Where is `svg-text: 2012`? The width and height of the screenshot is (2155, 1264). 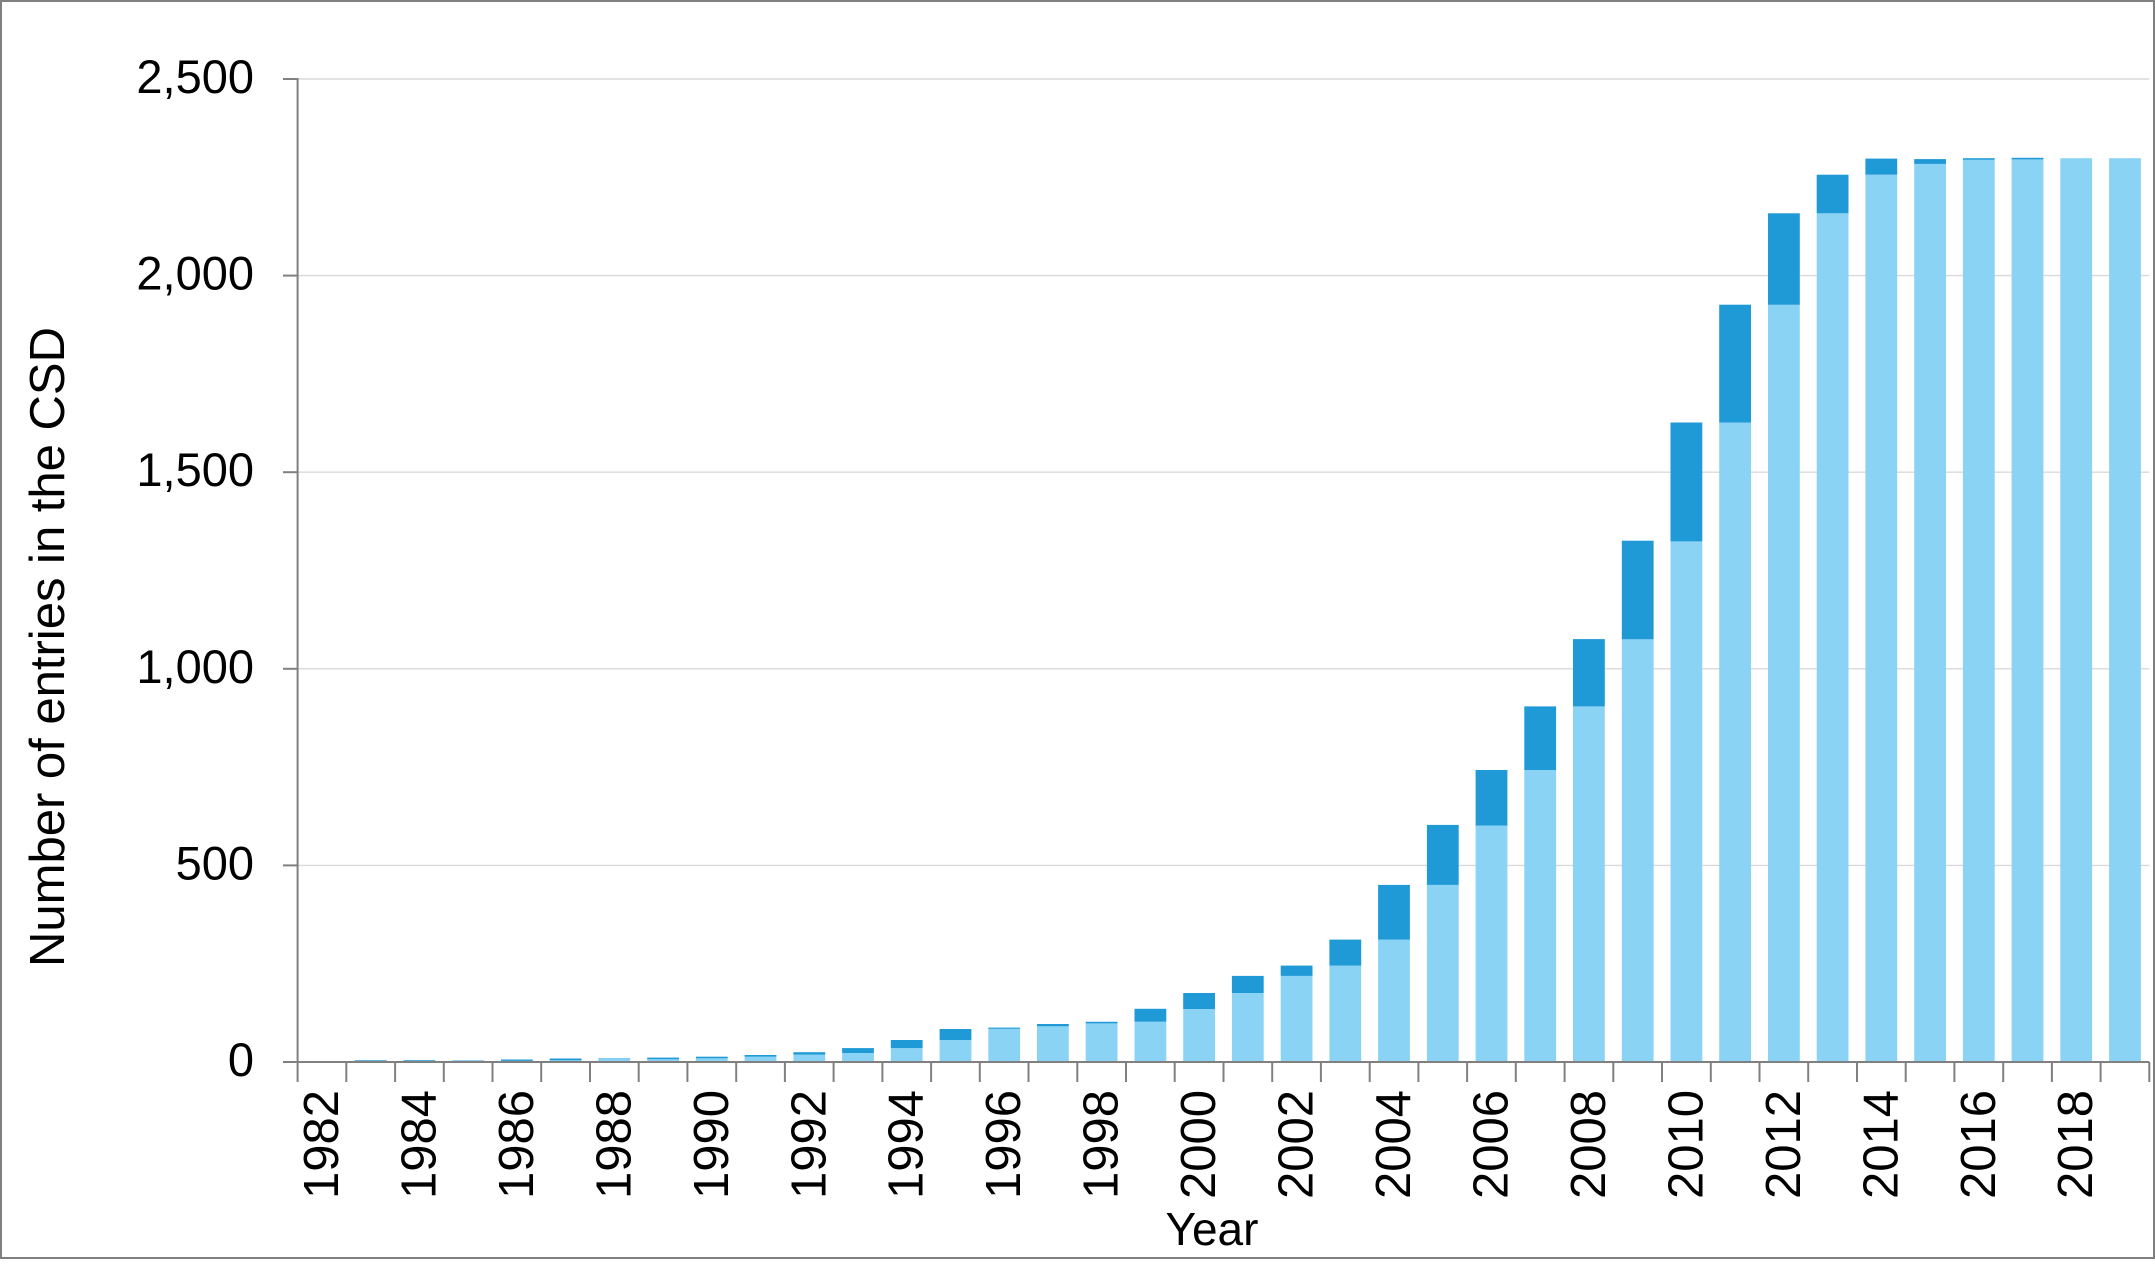 svg-text: 2012 is located at coordinates (1784, 1144).